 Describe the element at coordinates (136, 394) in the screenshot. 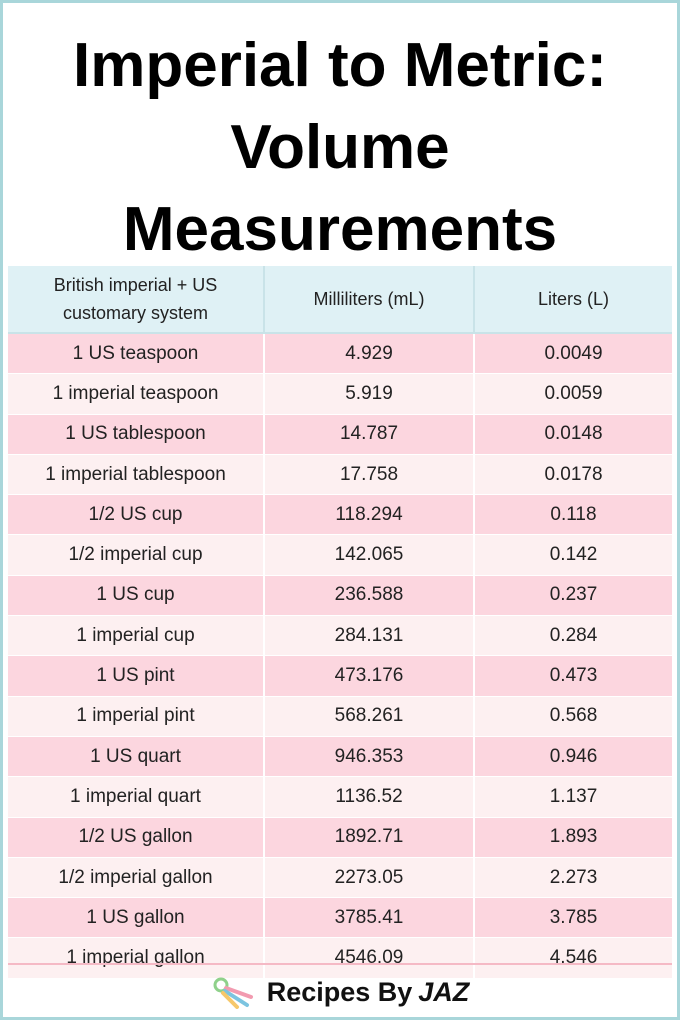

I see `table-cell: 1 imperial teaspoon` at that location.